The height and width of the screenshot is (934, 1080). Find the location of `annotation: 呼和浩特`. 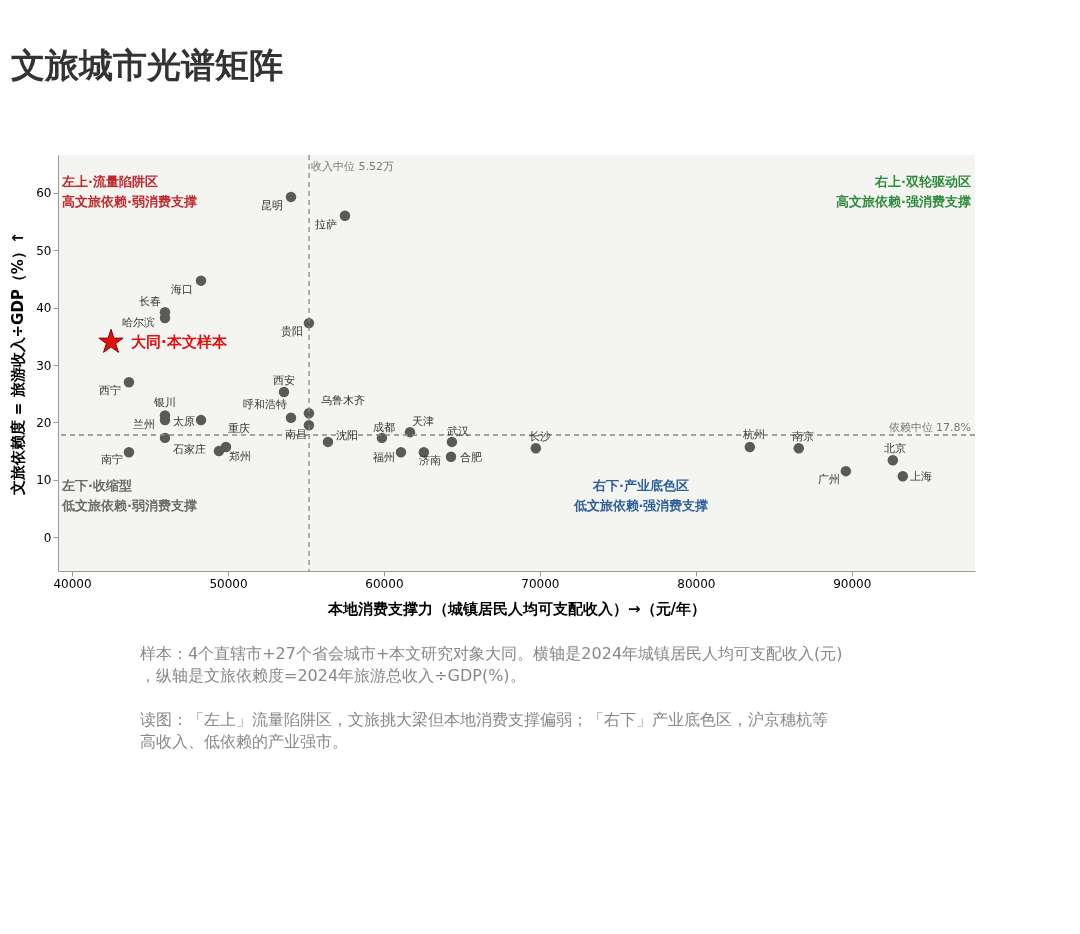

annotation: 呼和浩特 is located at coordinates (264, 404).